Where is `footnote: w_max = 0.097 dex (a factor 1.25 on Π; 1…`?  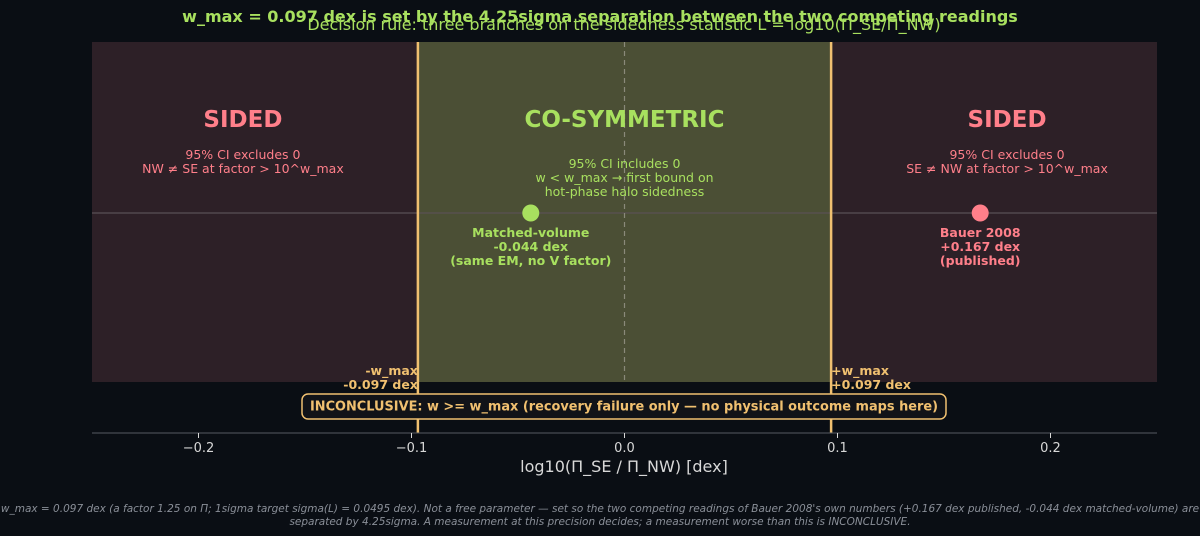
footnote: w_max = 0.097 dex (a factor 1.25 on Π; 1… is located at coordinates (600, 516).